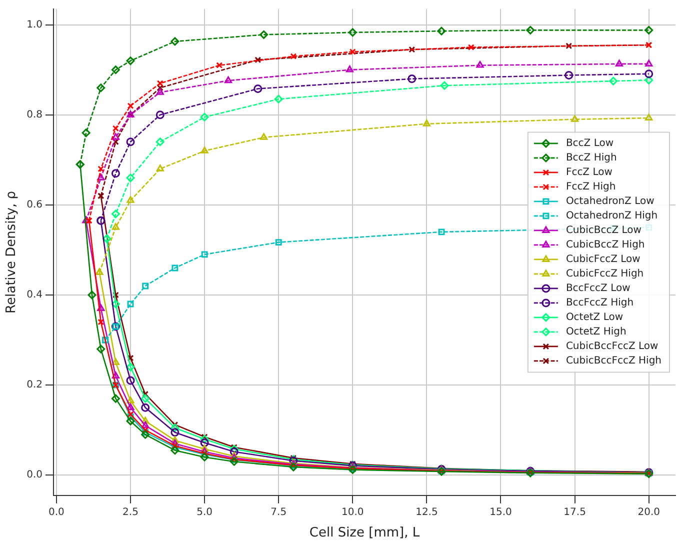  I want to click on legend-label: BccZ High, so click(591, 158).